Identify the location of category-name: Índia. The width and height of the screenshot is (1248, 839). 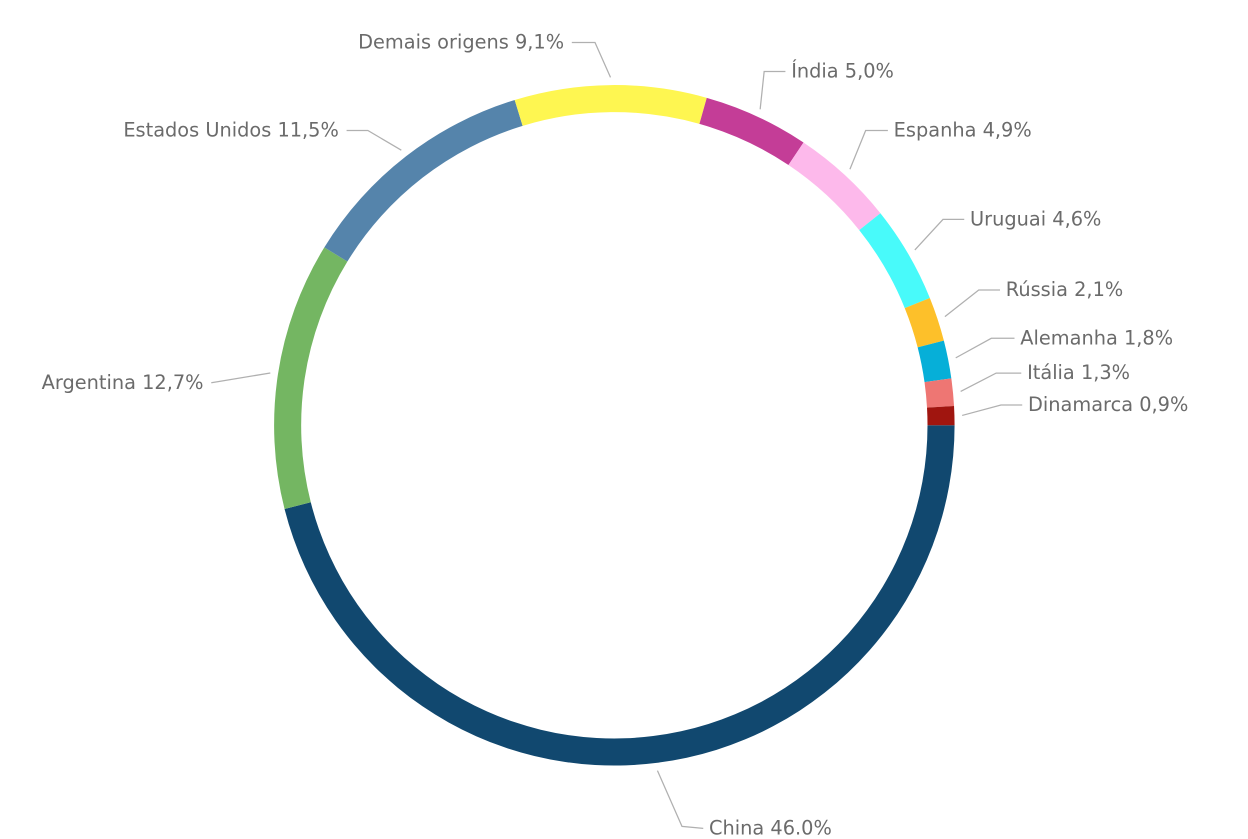
(814, 70).